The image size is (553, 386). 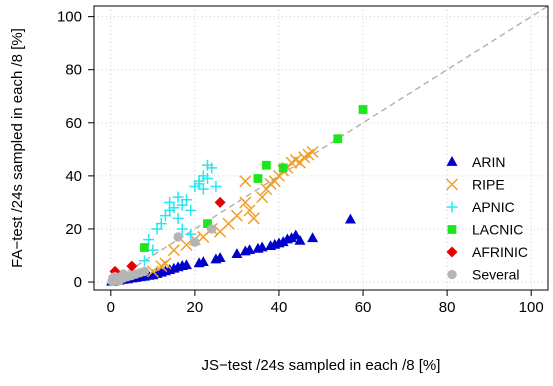 What do you see at coordinates (531, 307) in the screenshot?
I see `x-tick-label-5: 100` at bounding box center [531, 307].